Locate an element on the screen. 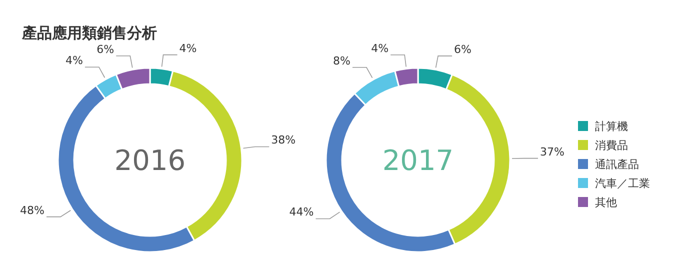  chart-title: 產品應用類銷售分析 is located at coordinates (89, 33).